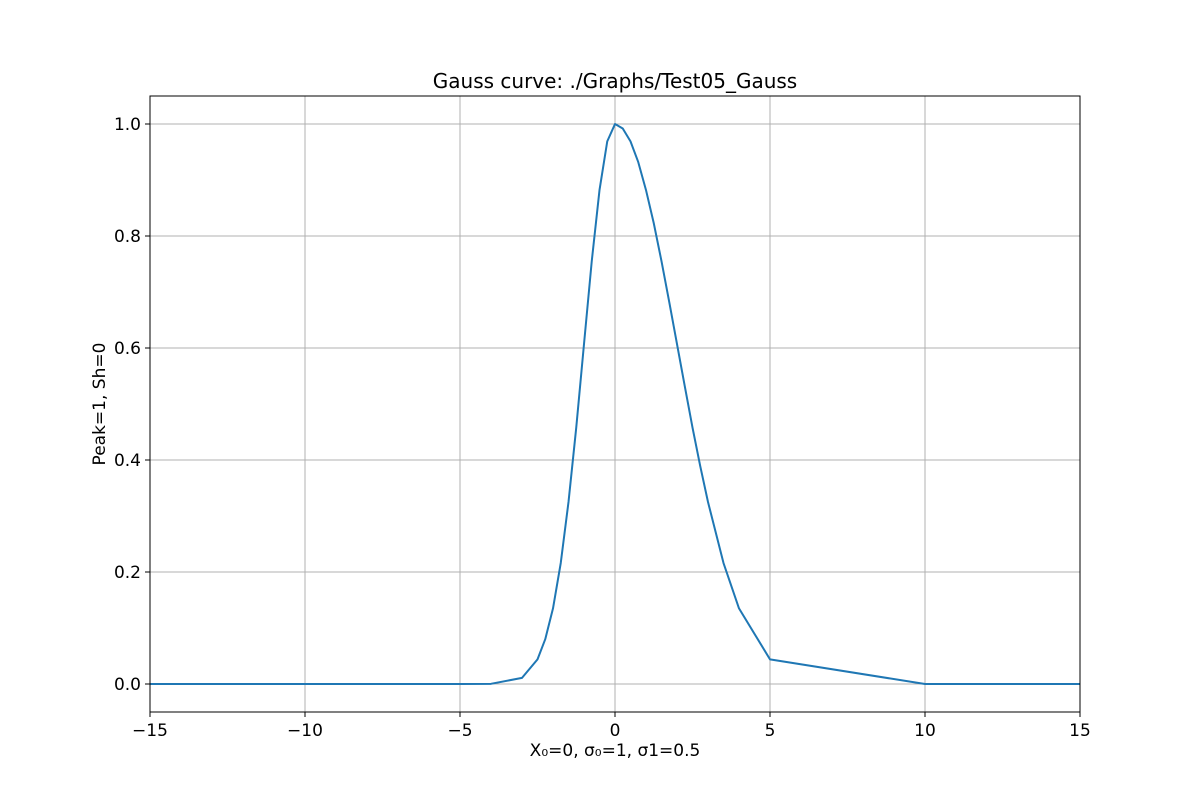 The height and width of the screenshot is (800, 1200). What do you see at coordinates (127, 349) in the screenshot?
I see `y-tick-label: 0.6` at bounding box center [127, 349].